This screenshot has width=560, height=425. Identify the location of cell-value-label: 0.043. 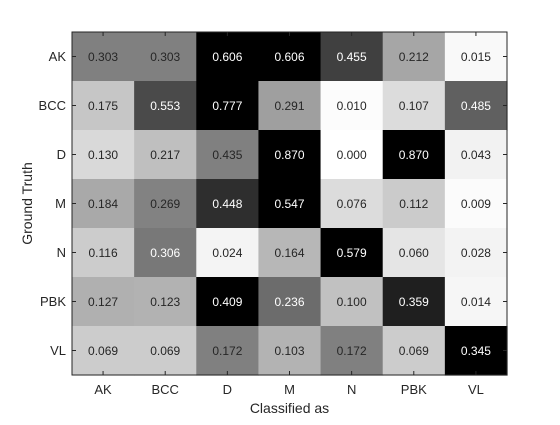
(476, 155).